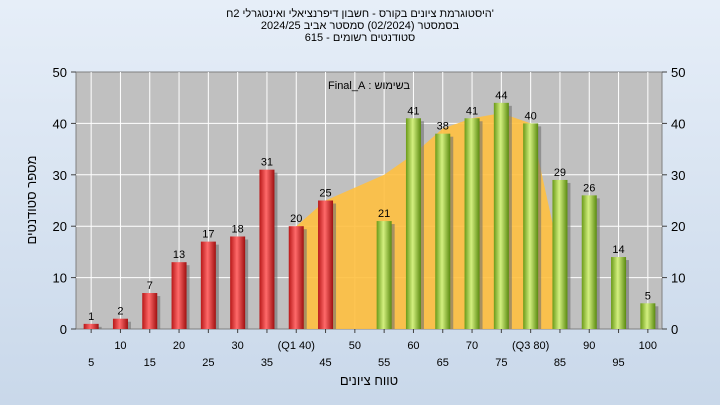 The image size is (720, 405). I want to click on y-tick-label-right: 30, so click(678, 175).